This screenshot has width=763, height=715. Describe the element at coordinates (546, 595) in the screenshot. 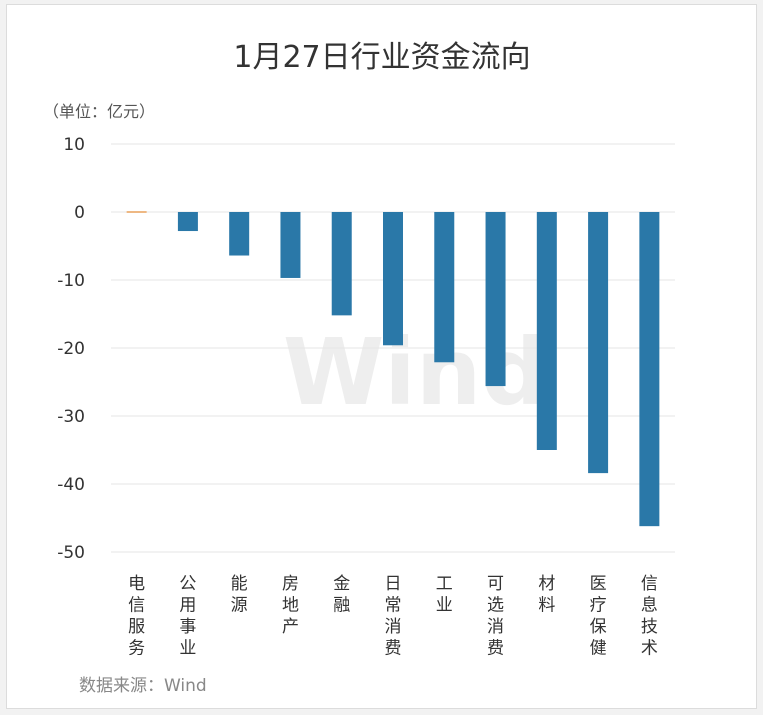

I see `category-label: 材料` at that location.